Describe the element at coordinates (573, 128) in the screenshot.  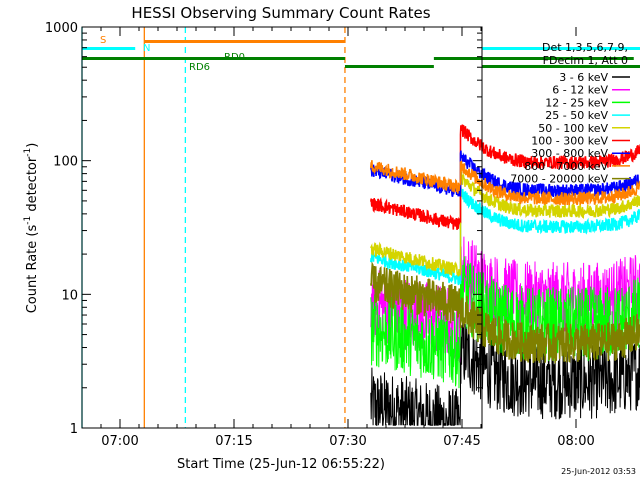
I see `legend-label-s5: 50 - 100 keV` at that location.